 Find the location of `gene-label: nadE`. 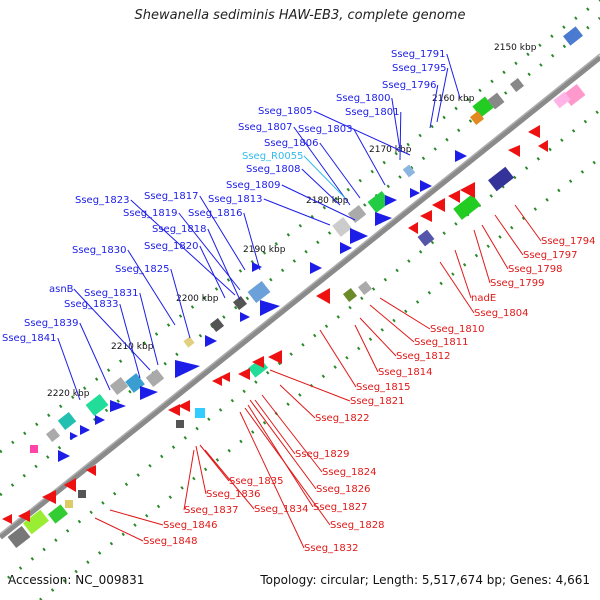

gene-label: nadE is located at coordinates (483, 298).